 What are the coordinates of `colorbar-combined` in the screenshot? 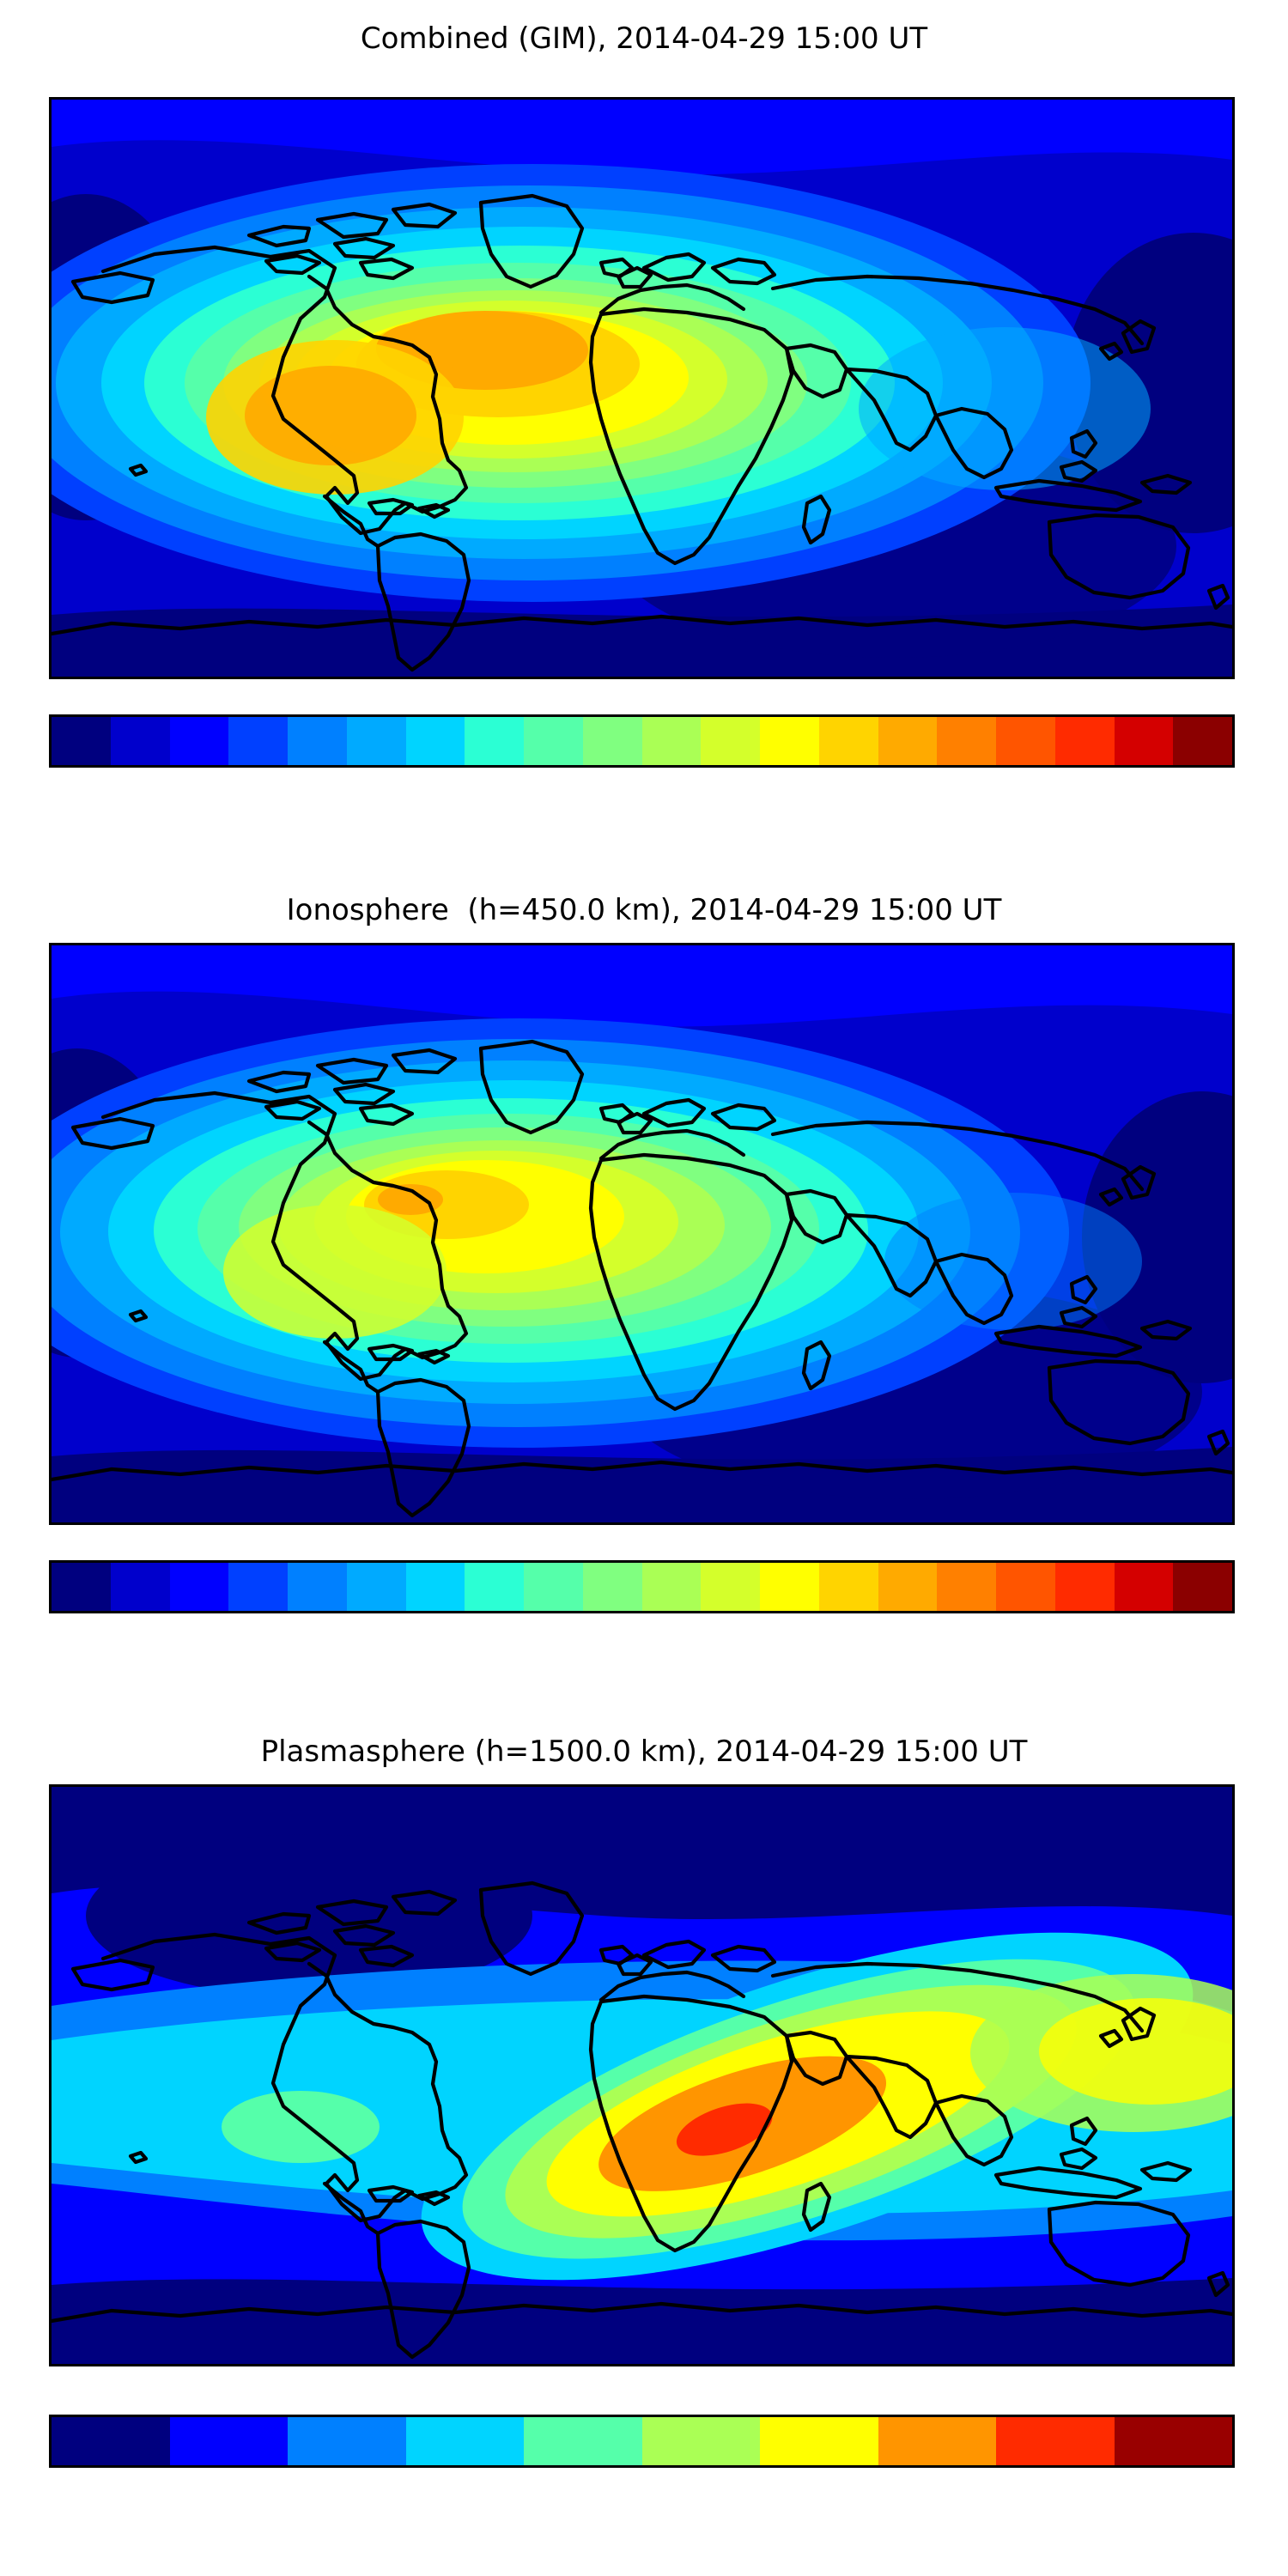 It's located at (642, 741).